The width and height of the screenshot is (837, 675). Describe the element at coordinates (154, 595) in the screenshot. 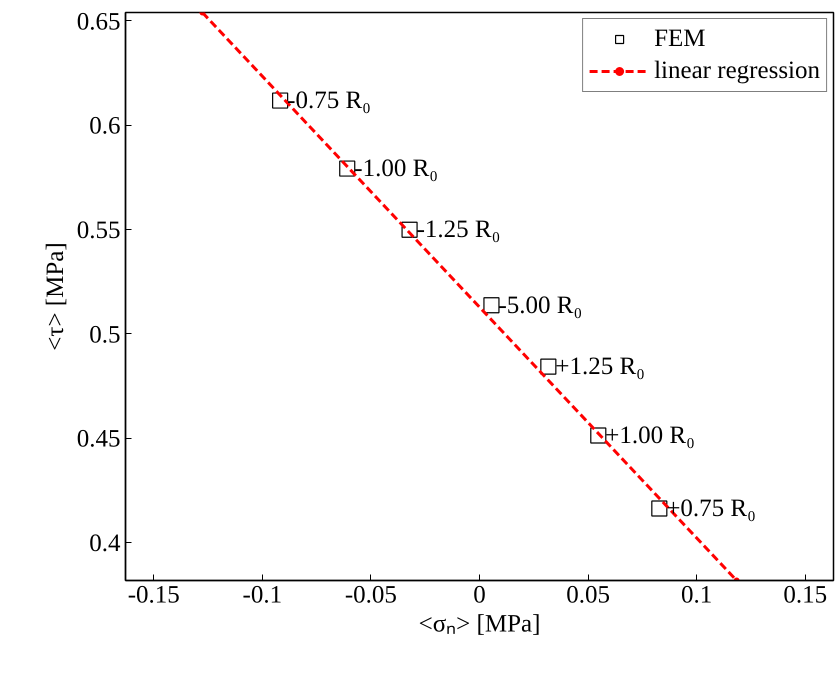

I see `x-tick-label: -0.15` at that location.